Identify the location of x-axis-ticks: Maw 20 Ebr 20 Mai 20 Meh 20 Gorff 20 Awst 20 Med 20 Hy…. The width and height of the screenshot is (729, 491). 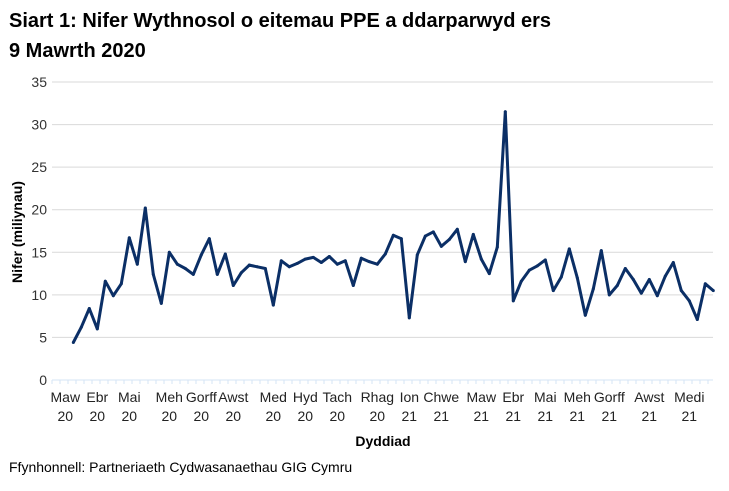
(378, 406).